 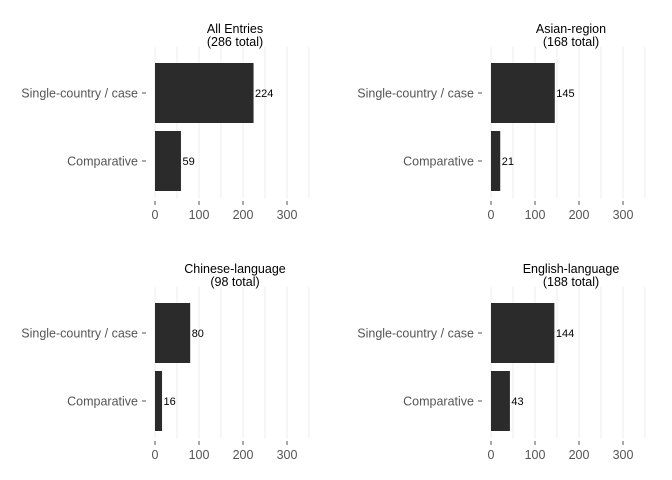 I want to click on panel-title: Asian-region, so click(x=571, y=29).